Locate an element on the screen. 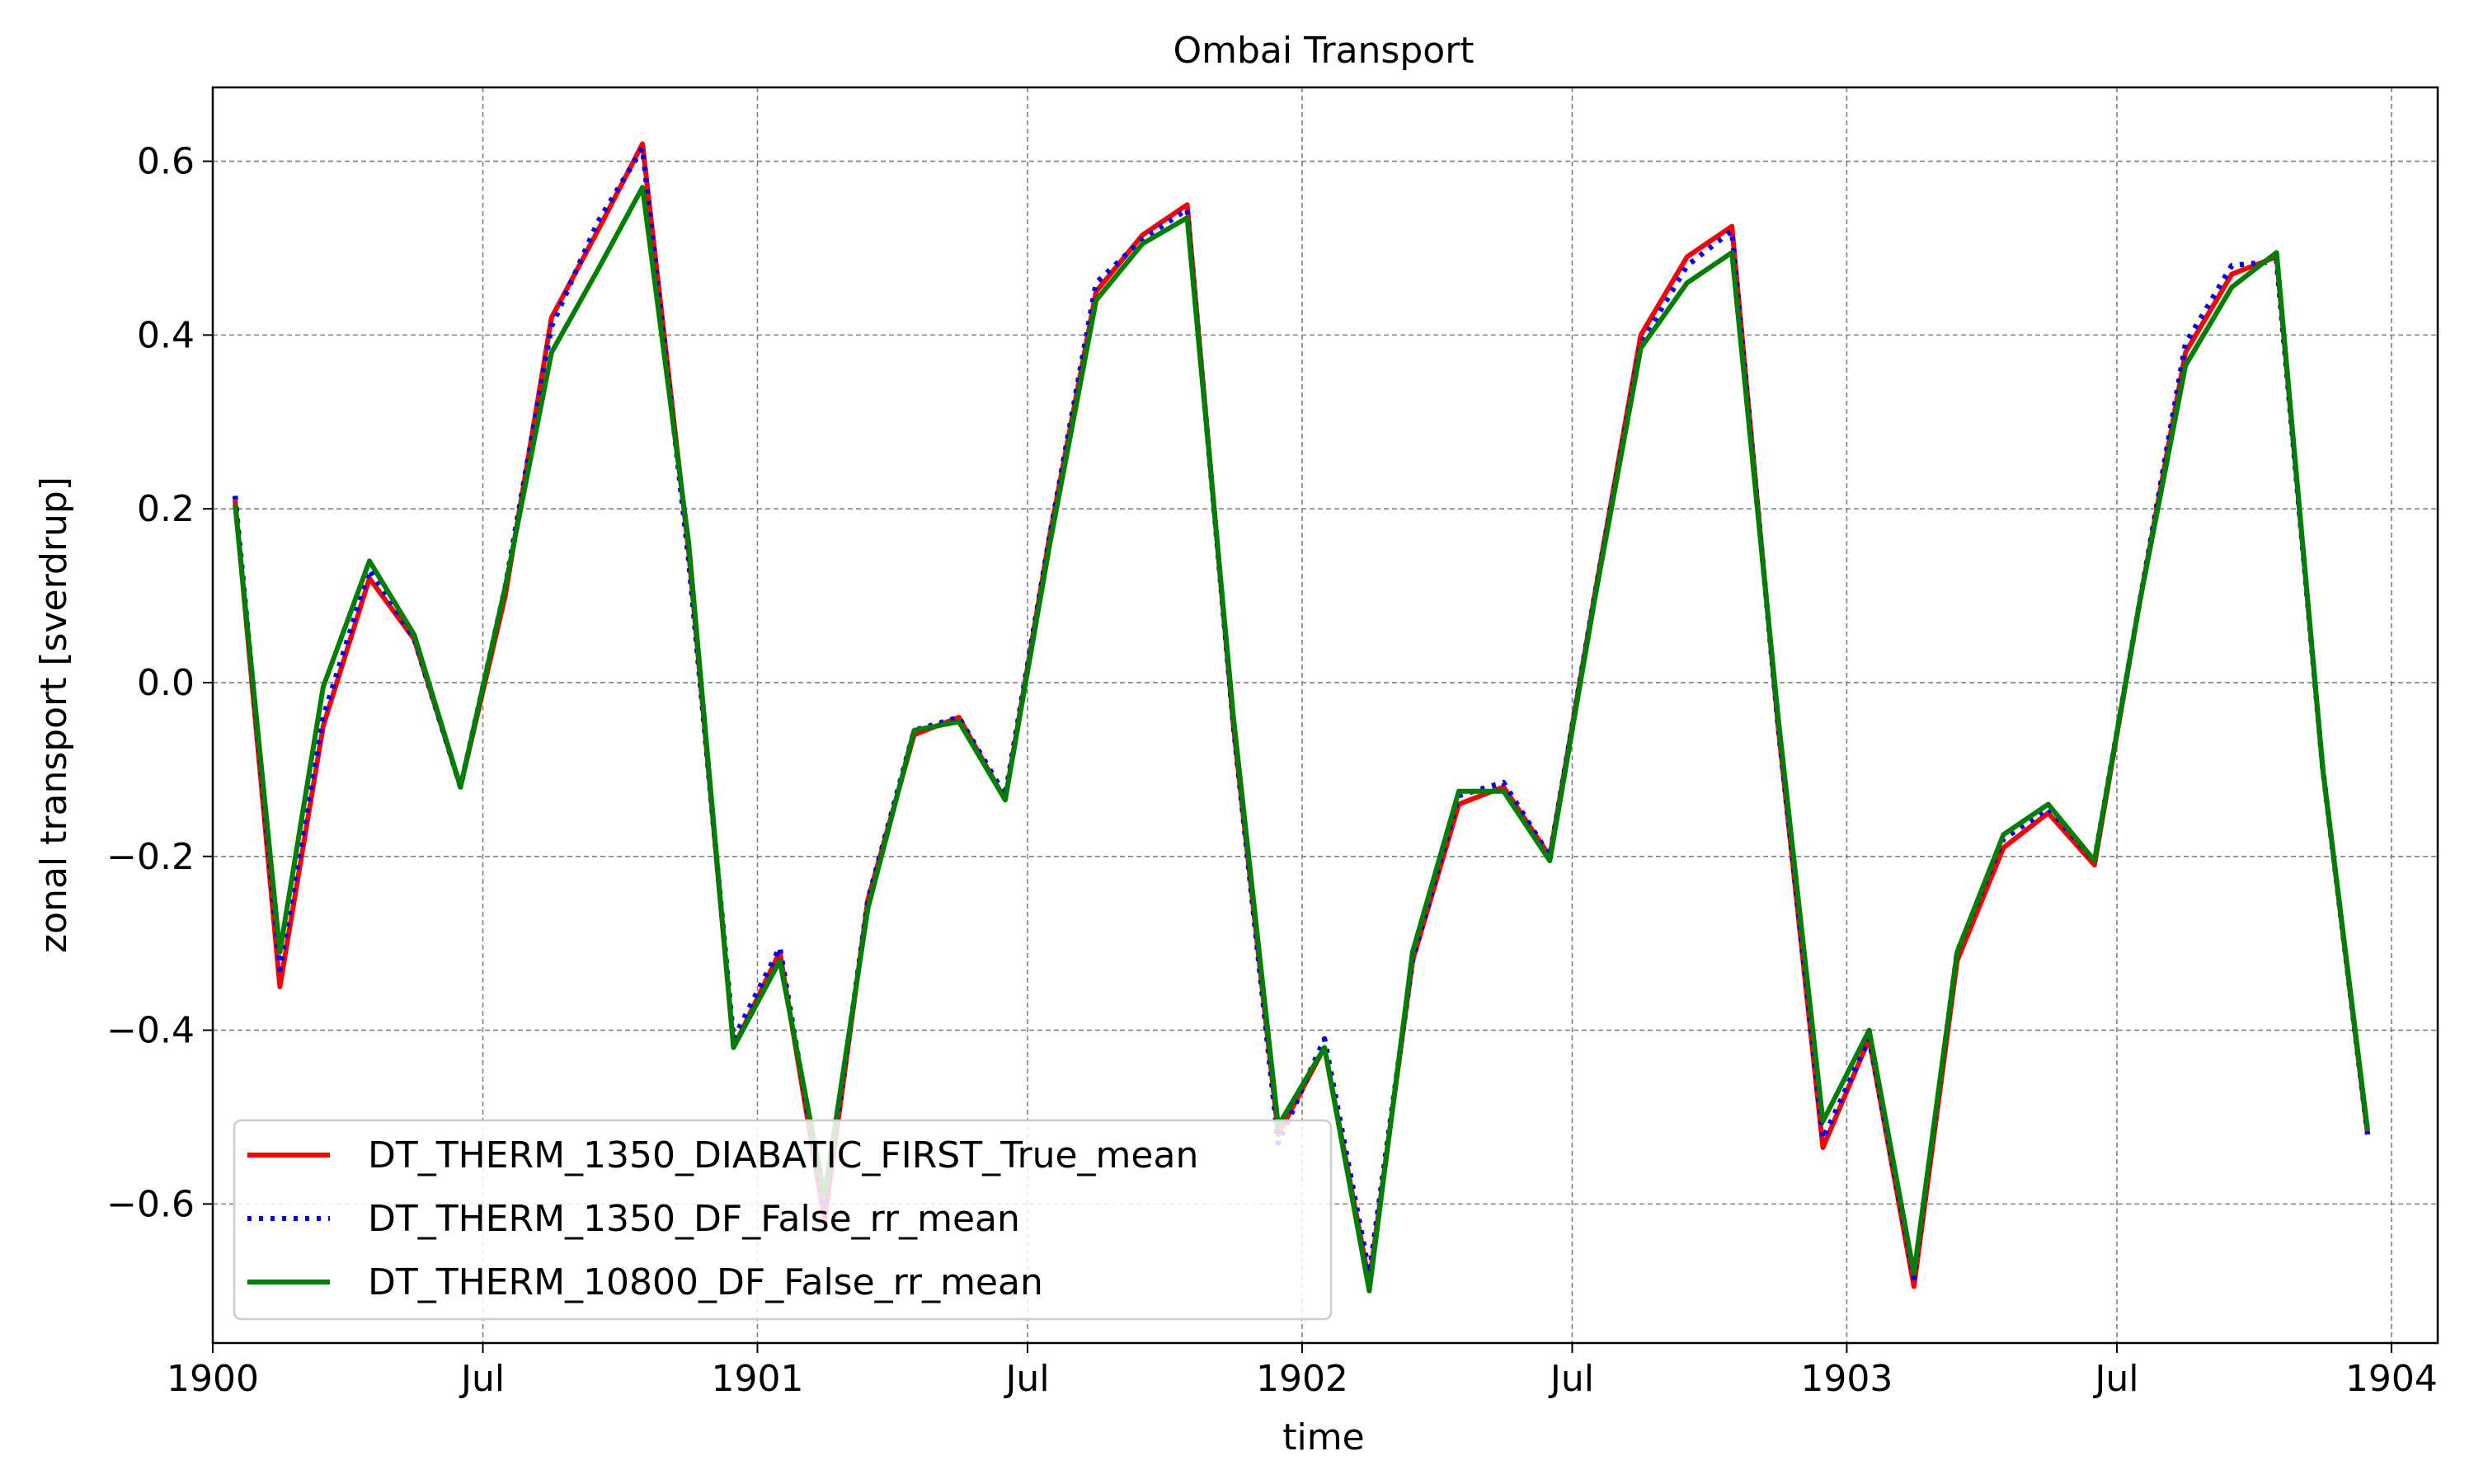  legend-label-3: DT_THERM_10800_DF_False_rr_mean is located at coordinates (705, 1282).